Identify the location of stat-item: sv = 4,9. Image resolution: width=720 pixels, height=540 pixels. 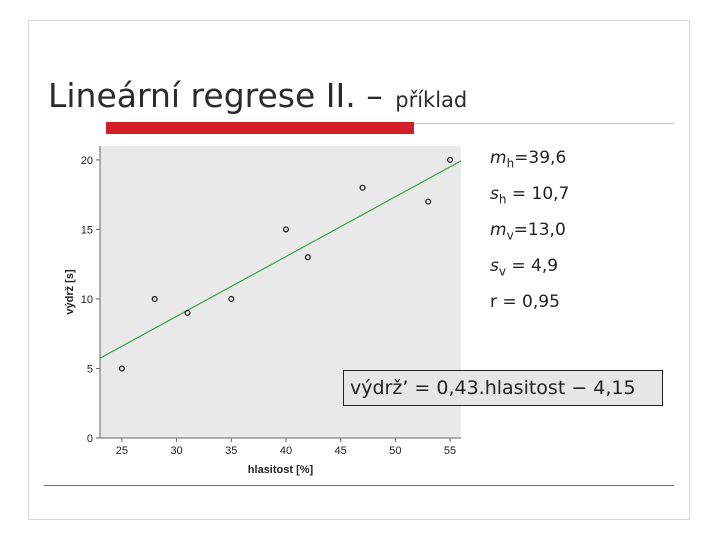
(529, 272).